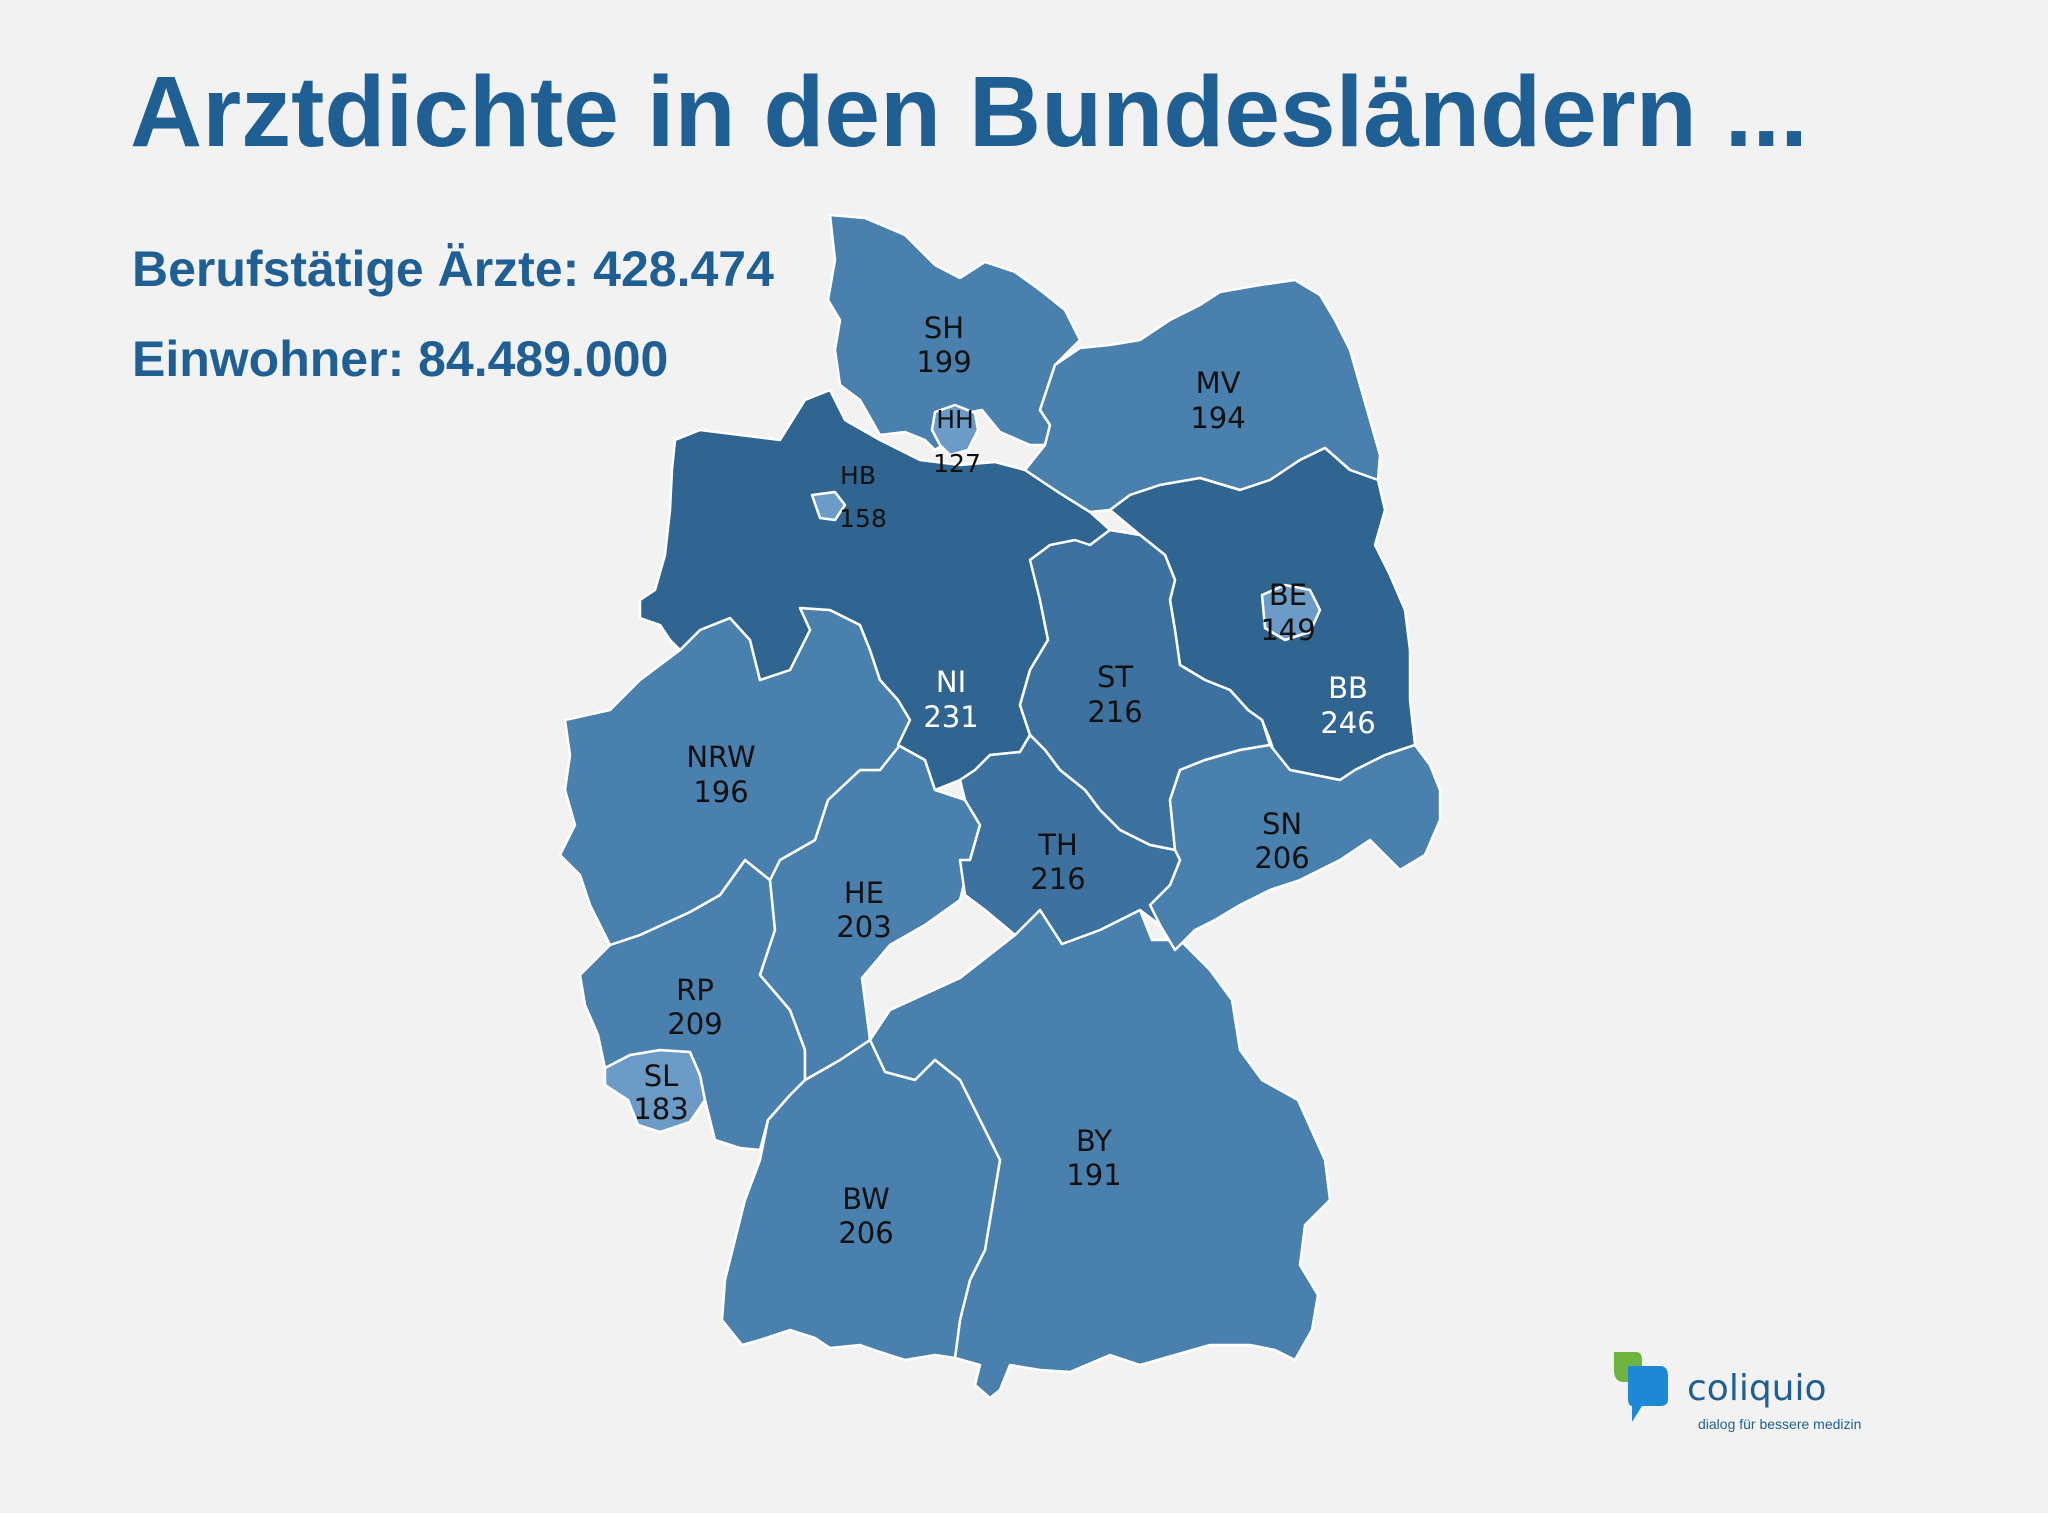 Image resolution: width=2048 pixels, height=1513 pixels. What do you see at coordinates (951, 682) in the screenshot?
I see `label-NI-code: NI` at bounding box center [951, 682].